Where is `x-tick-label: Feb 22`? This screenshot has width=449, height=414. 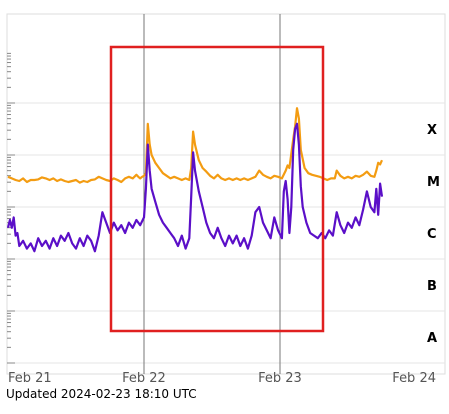
x-tick-label: Feb 22 is located at coordinates (144, 378).